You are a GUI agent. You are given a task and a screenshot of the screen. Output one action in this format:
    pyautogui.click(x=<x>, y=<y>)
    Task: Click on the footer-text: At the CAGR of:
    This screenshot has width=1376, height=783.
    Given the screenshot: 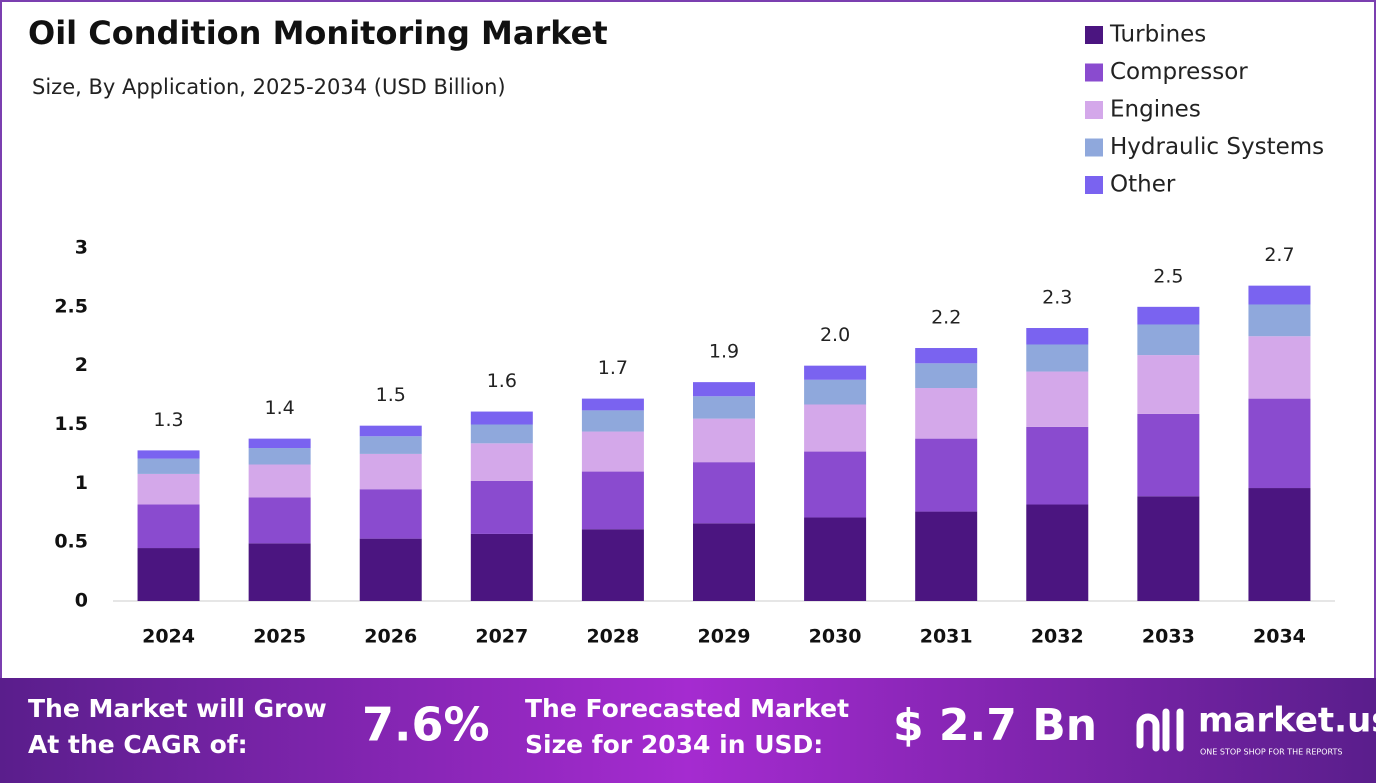 What is the action you would take?
    pyautogui.click(x=138, y=744)
    